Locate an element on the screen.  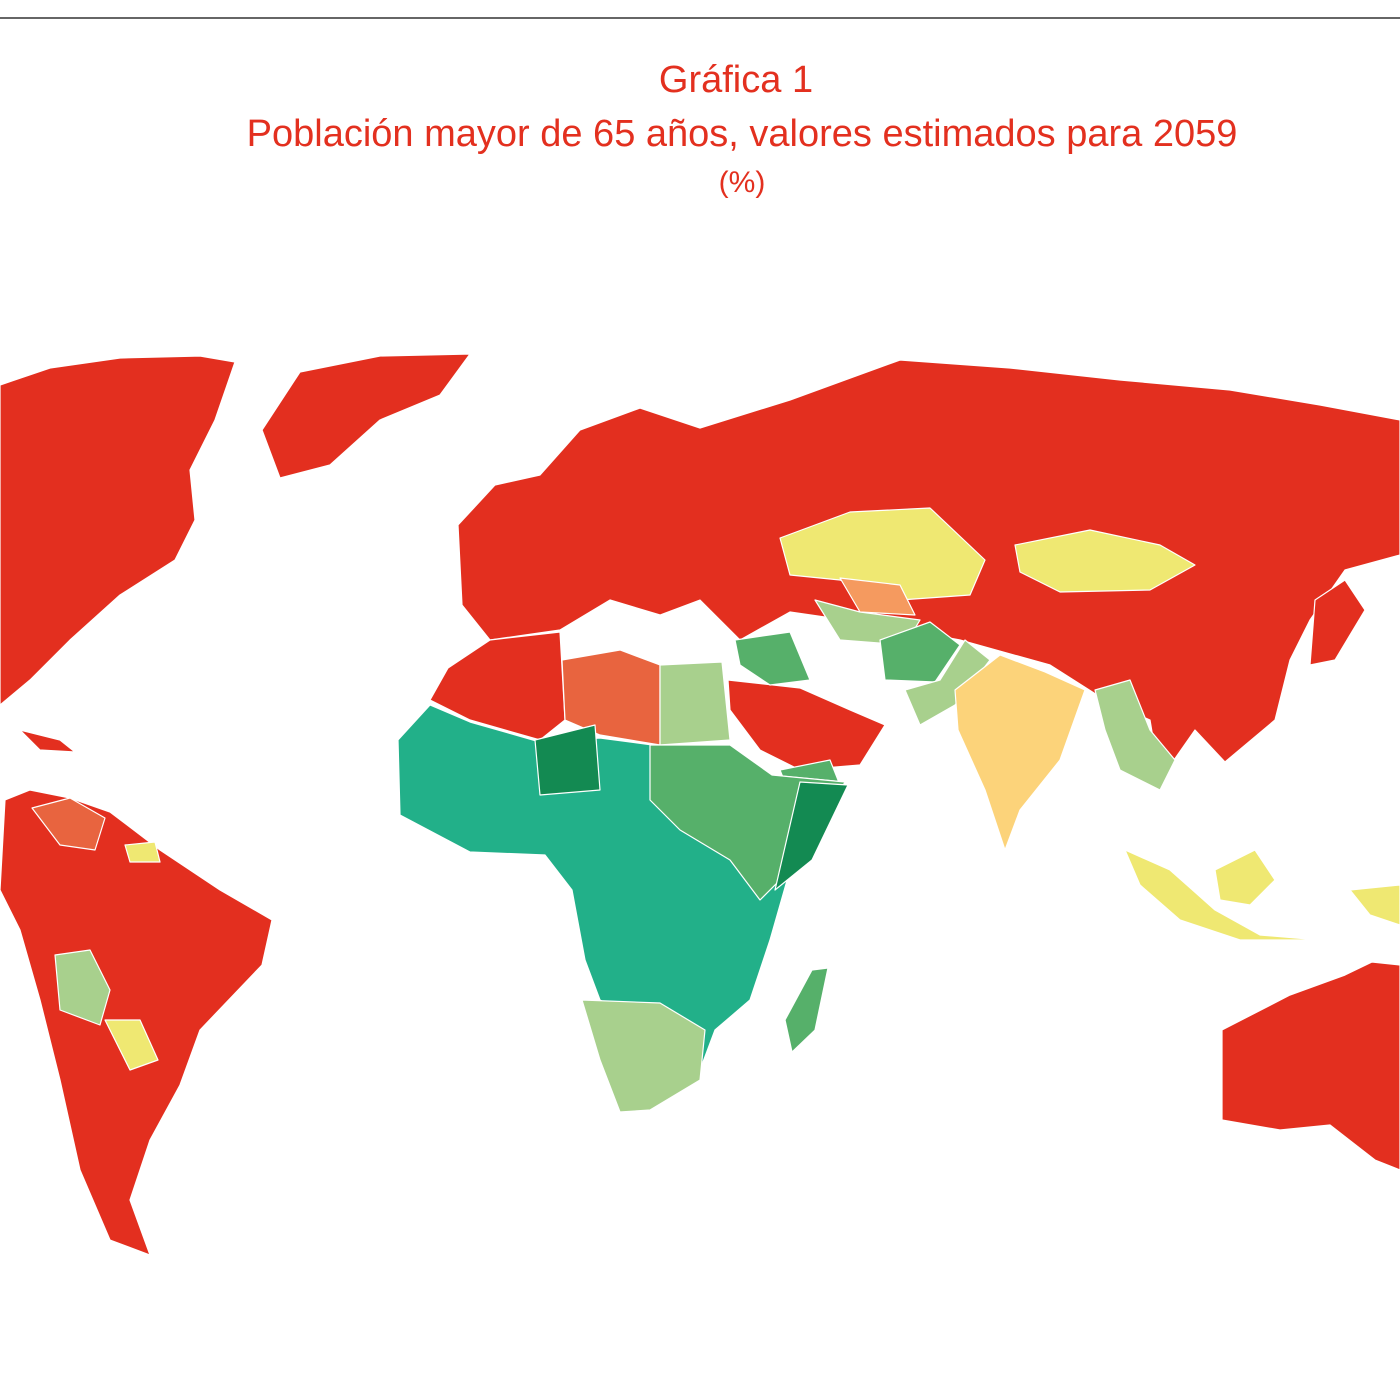
indonesia is located at coordinates (1222, 895).